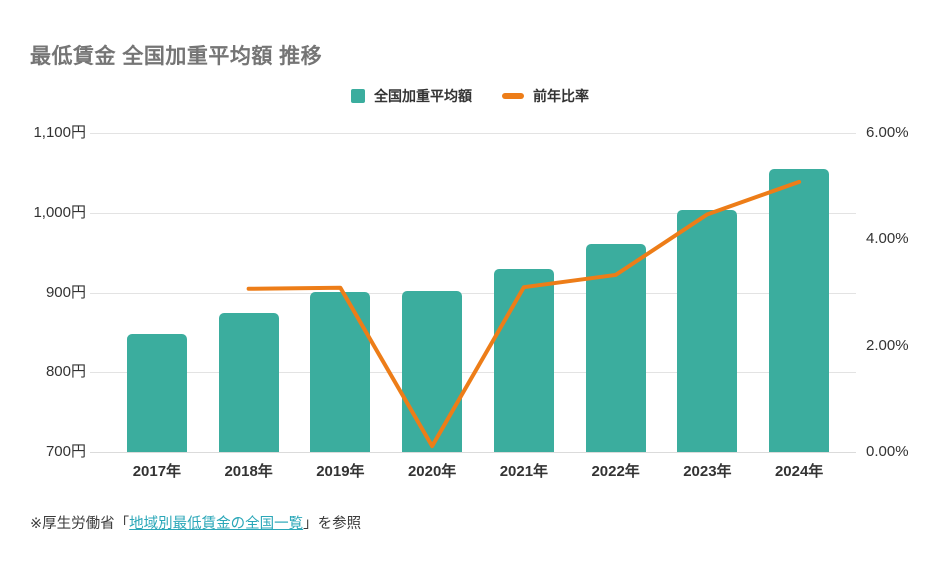 The image size is (940, 571). What do you see at coordinates (799, 471) in the screenshot?
I see `x-axis-label-2024年: 2024年` at bounding box center [799, 471].